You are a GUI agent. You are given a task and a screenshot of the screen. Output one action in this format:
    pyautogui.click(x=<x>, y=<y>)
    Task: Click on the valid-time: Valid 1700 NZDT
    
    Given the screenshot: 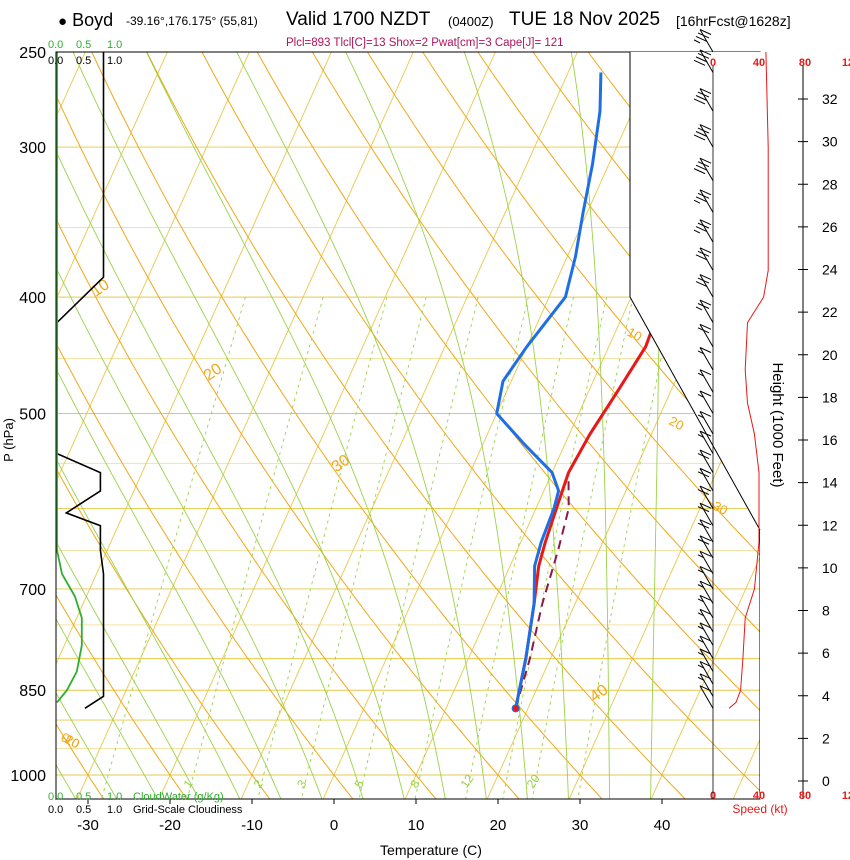 What is the action you would take?
    pyautogui.click(x=358, y=19)
    